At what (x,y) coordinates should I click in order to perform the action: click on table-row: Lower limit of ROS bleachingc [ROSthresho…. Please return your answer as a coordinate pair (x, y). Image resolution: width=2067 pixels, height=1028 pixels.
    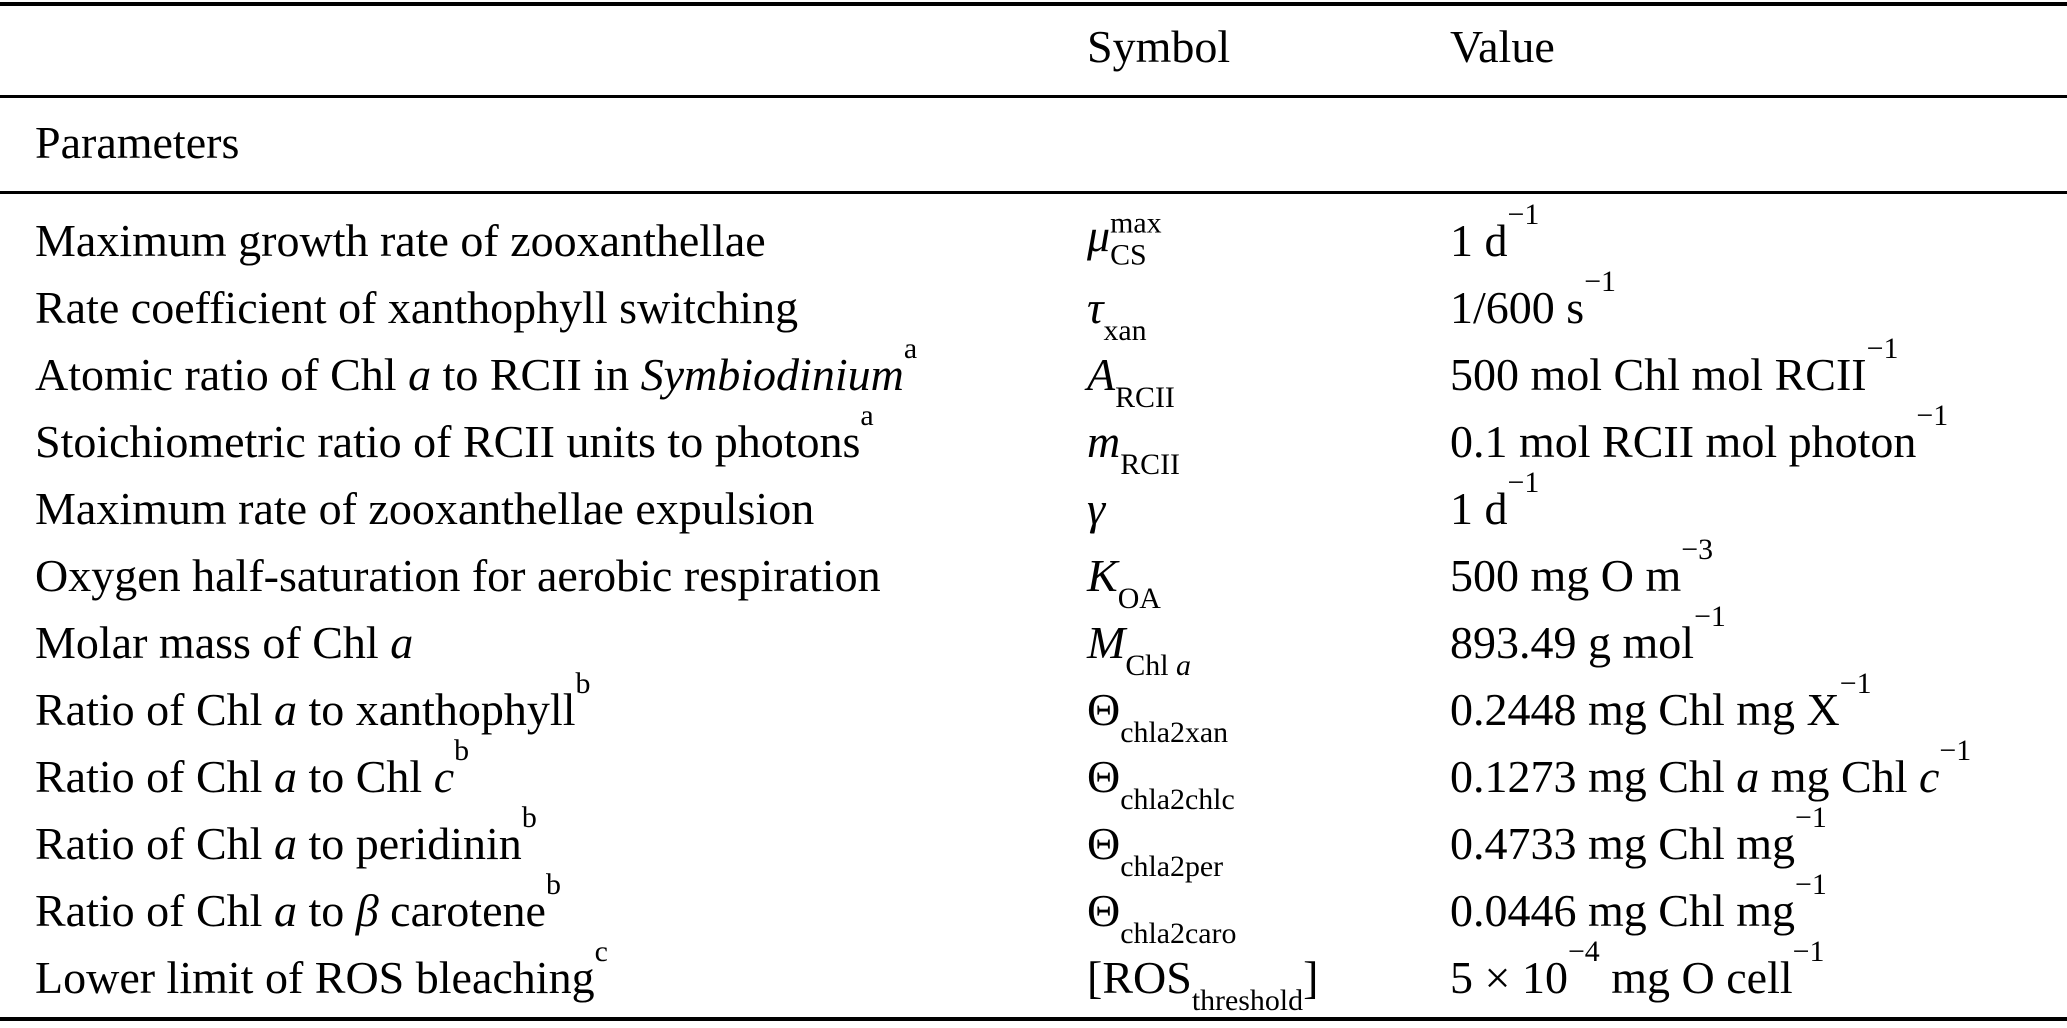
    Looking at the image, I should click on (1033, 976).